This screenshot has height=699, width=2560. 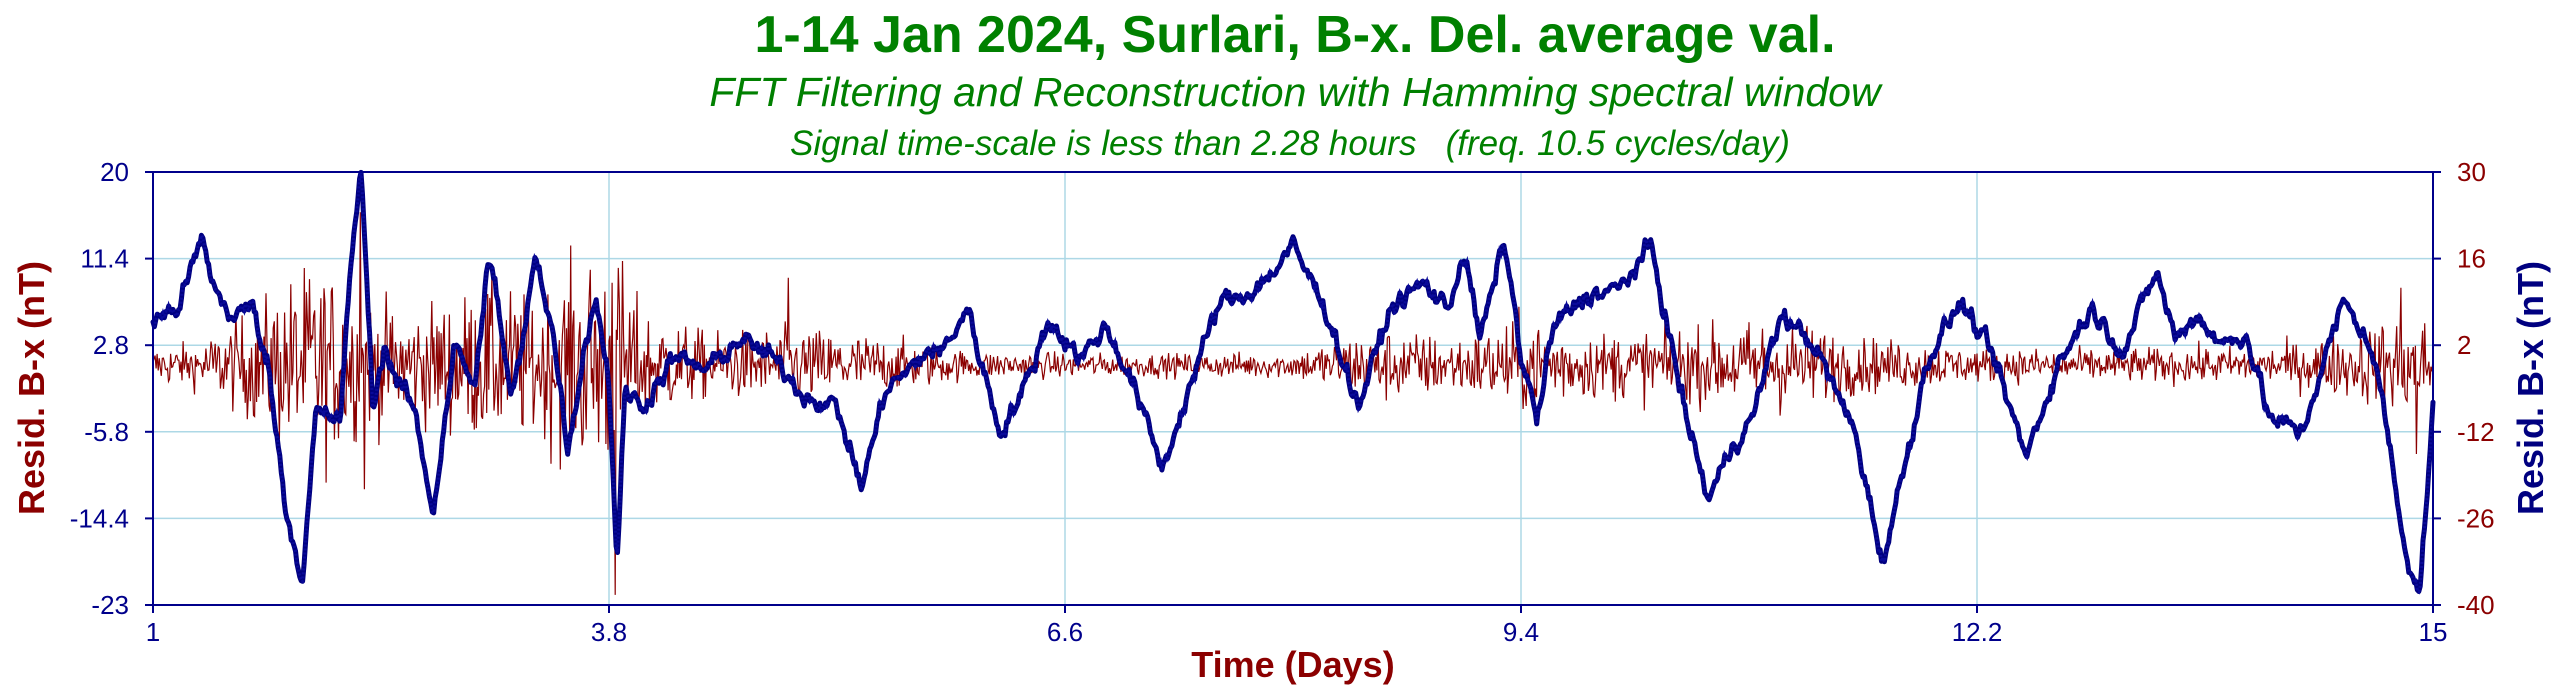 I want to click on y-right-tick-label: 30, so click(x=2471, y=172).